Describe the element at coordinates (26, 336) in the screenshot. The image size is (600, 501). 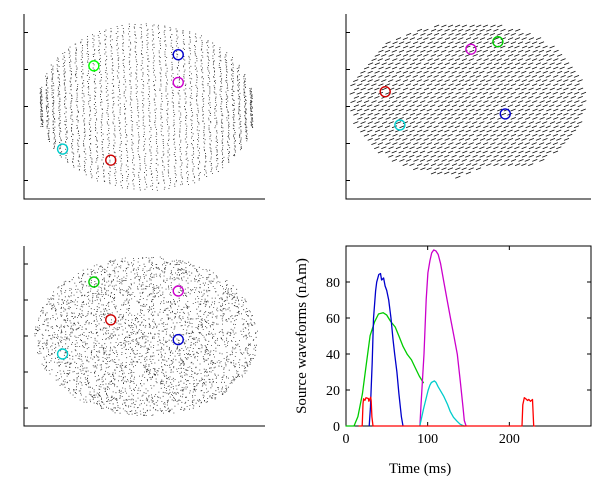
I see `panel-bottom-left-ticks` at that location.